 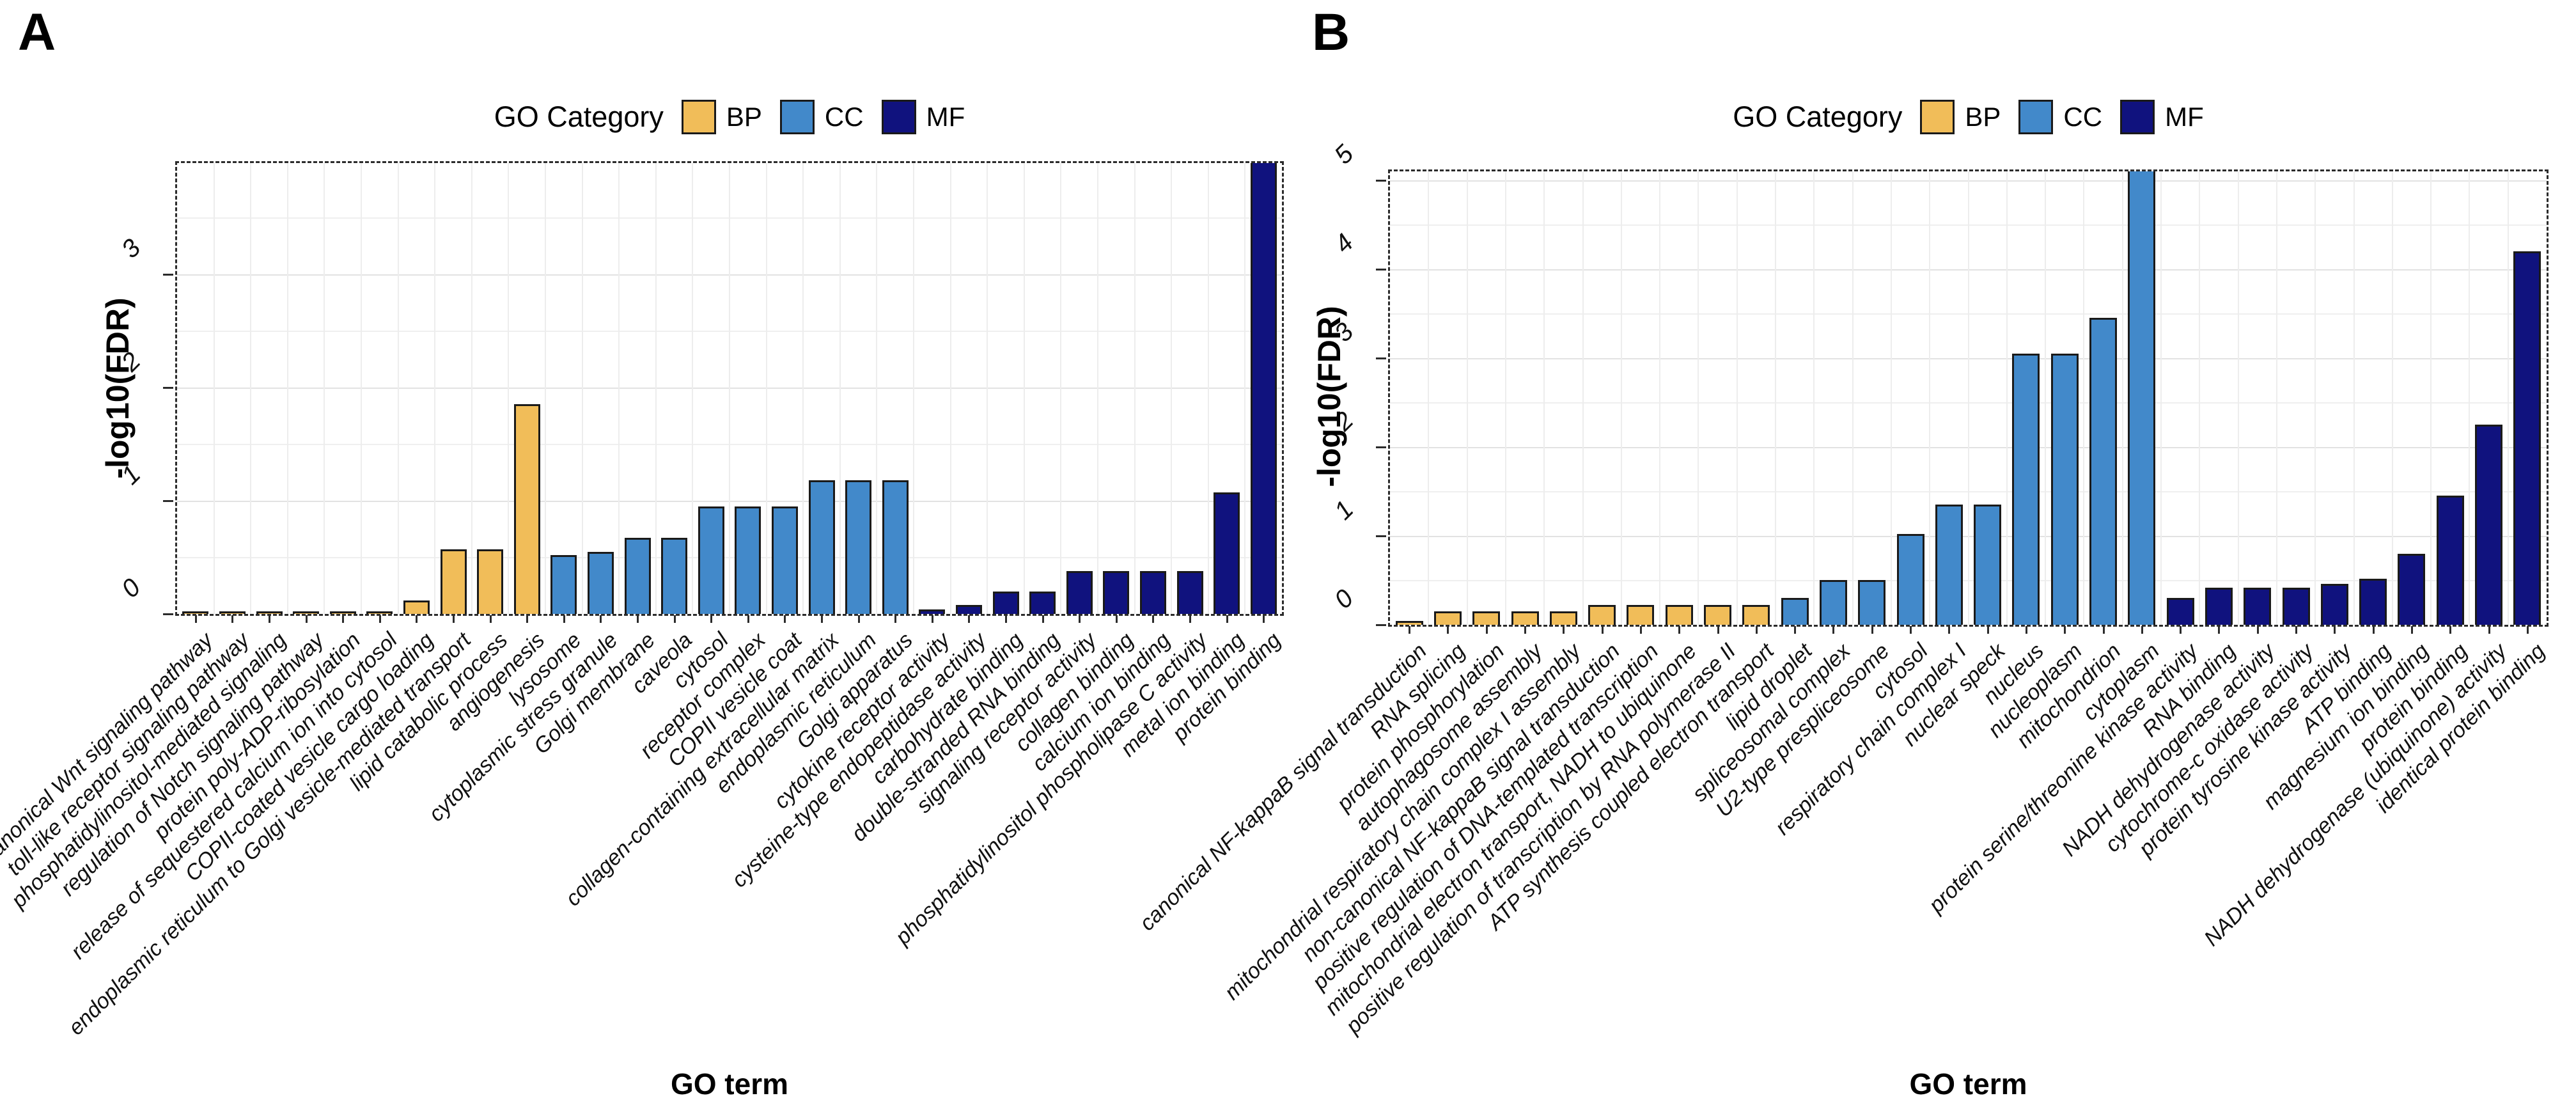 What do you see at coordinates (579, 116) in the screenshot?
I see `legend-title-A: GO Category` at bounding box center [579, 116].